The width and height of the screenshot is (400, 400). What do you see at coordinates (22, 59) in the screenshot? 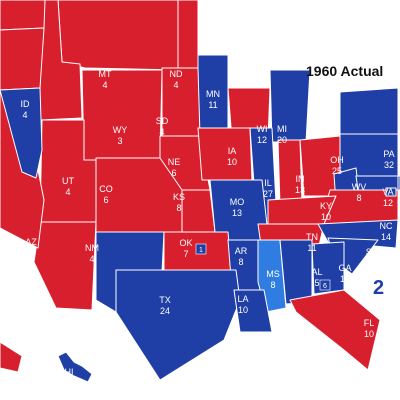
I see `state-or` at bounding box center [22, 59].